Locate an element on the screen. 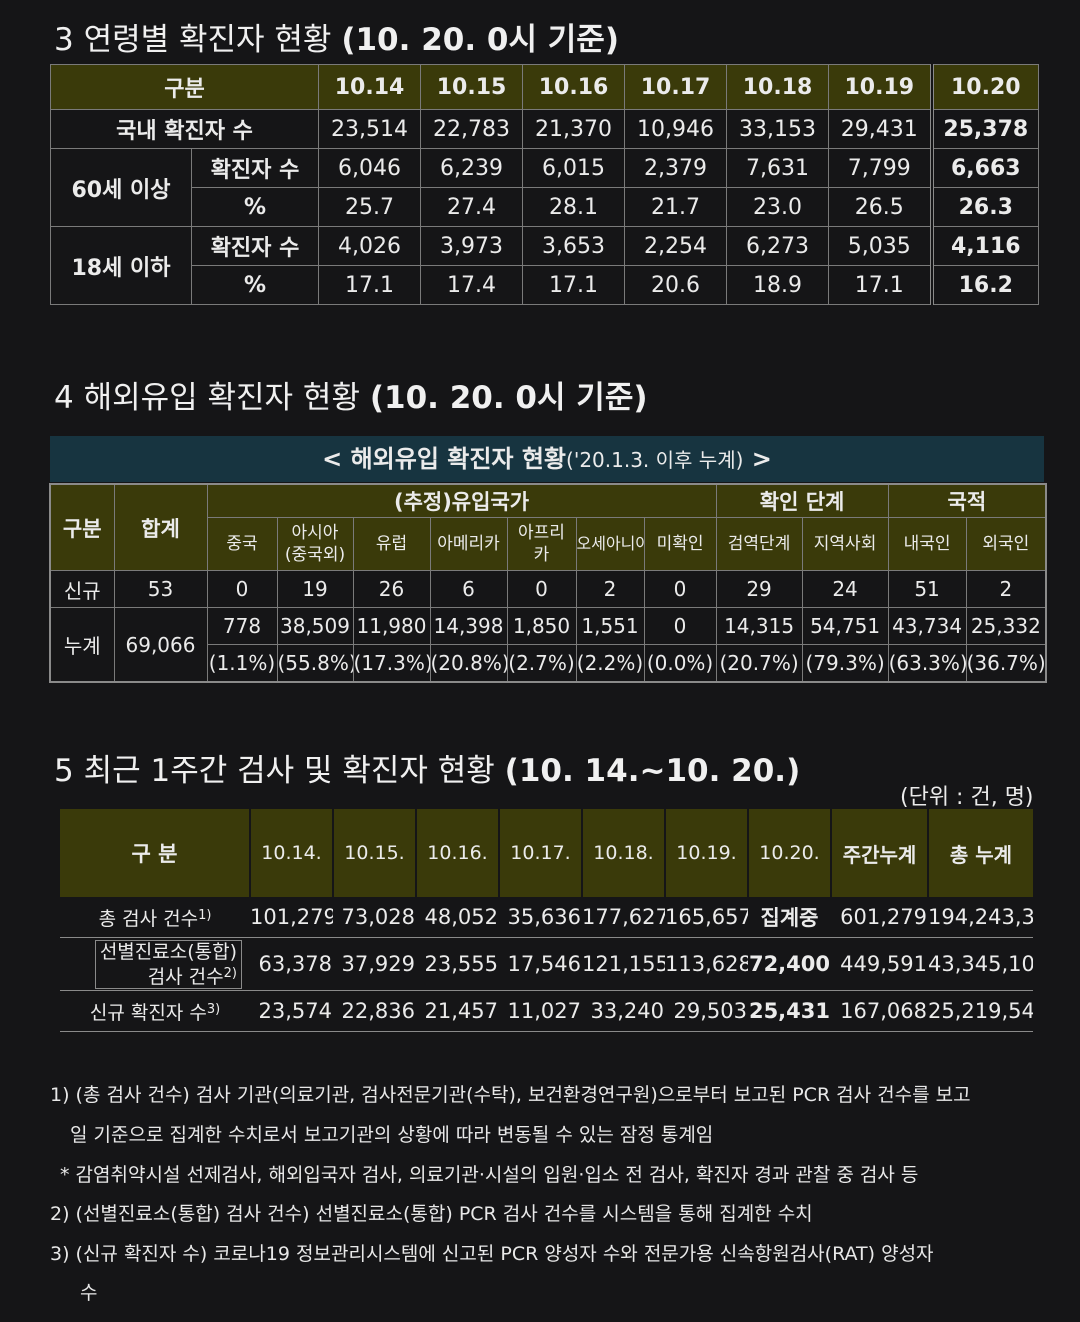 This screenshot has width=1080, height=1322. under18-pct-row: % 17.1 17.4 17.1 20.6 18.9 17.1 16.2 is located at coordinates (545, 285).